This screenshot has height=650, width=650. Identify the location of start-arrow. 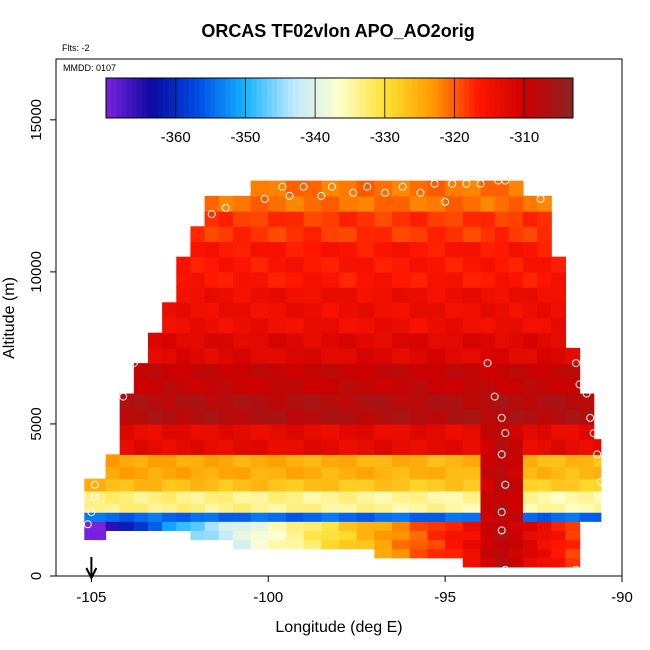
(91, 569).